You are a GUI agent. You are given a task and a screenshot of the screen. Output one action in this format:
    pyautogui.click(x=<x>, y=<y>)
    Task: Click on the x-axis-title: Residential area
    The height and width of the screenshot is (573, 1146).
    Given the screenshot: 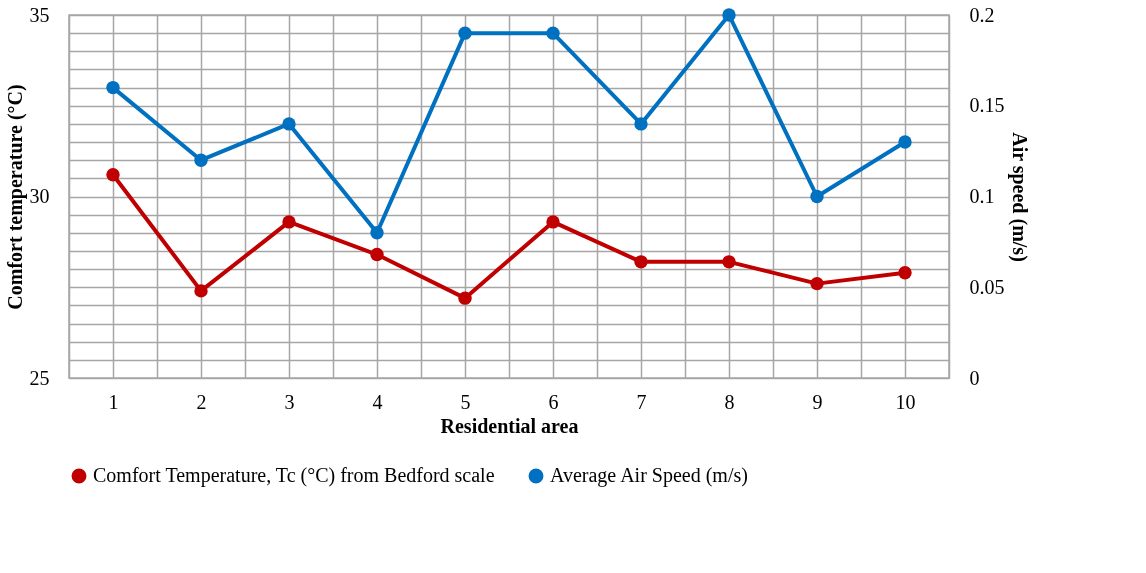 What is the action you would take?
    pyautogui.click(x=509, y=425)
    